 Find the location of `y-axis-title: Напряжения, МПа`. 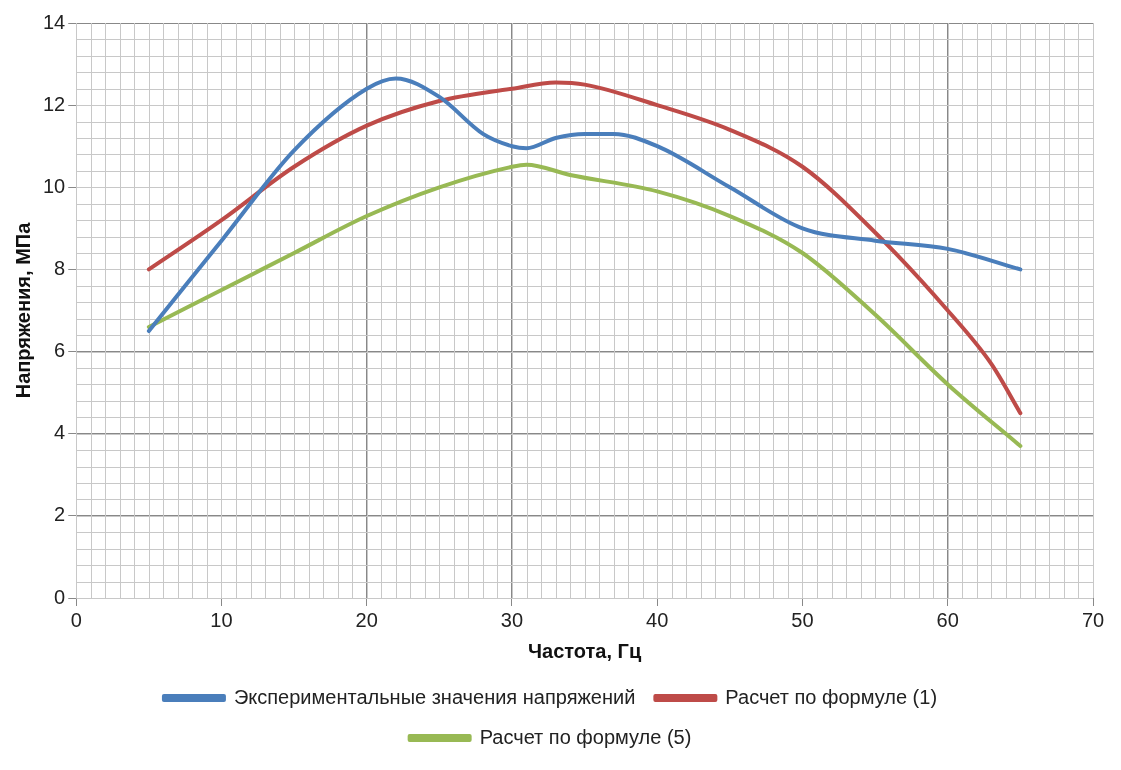

y-axis-title: Напряжения, МПа is located at coordinates (22, 310).